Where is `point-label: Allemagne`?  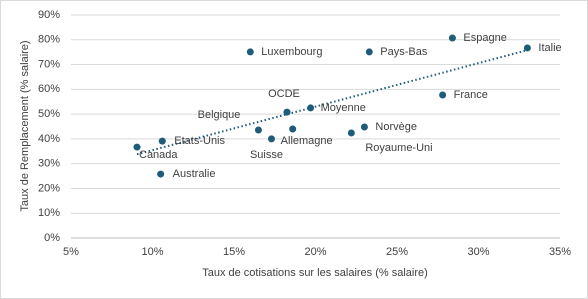 point-label: Allemagne is located at coordinates (307, 141).